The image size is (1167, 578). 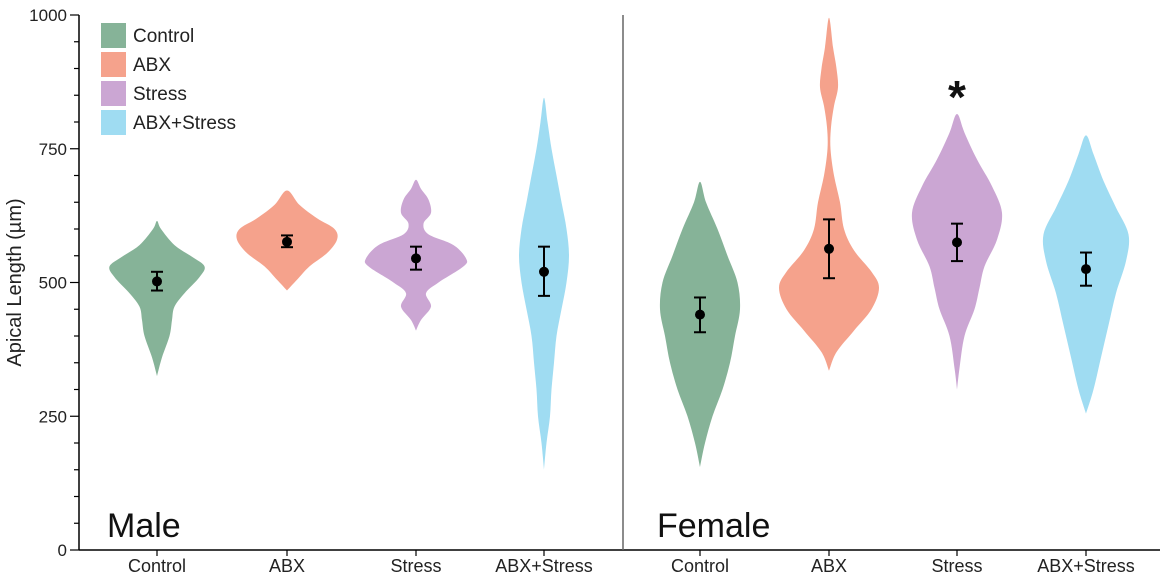 I want to click on violin-male-control, so click(x=157, y=299).